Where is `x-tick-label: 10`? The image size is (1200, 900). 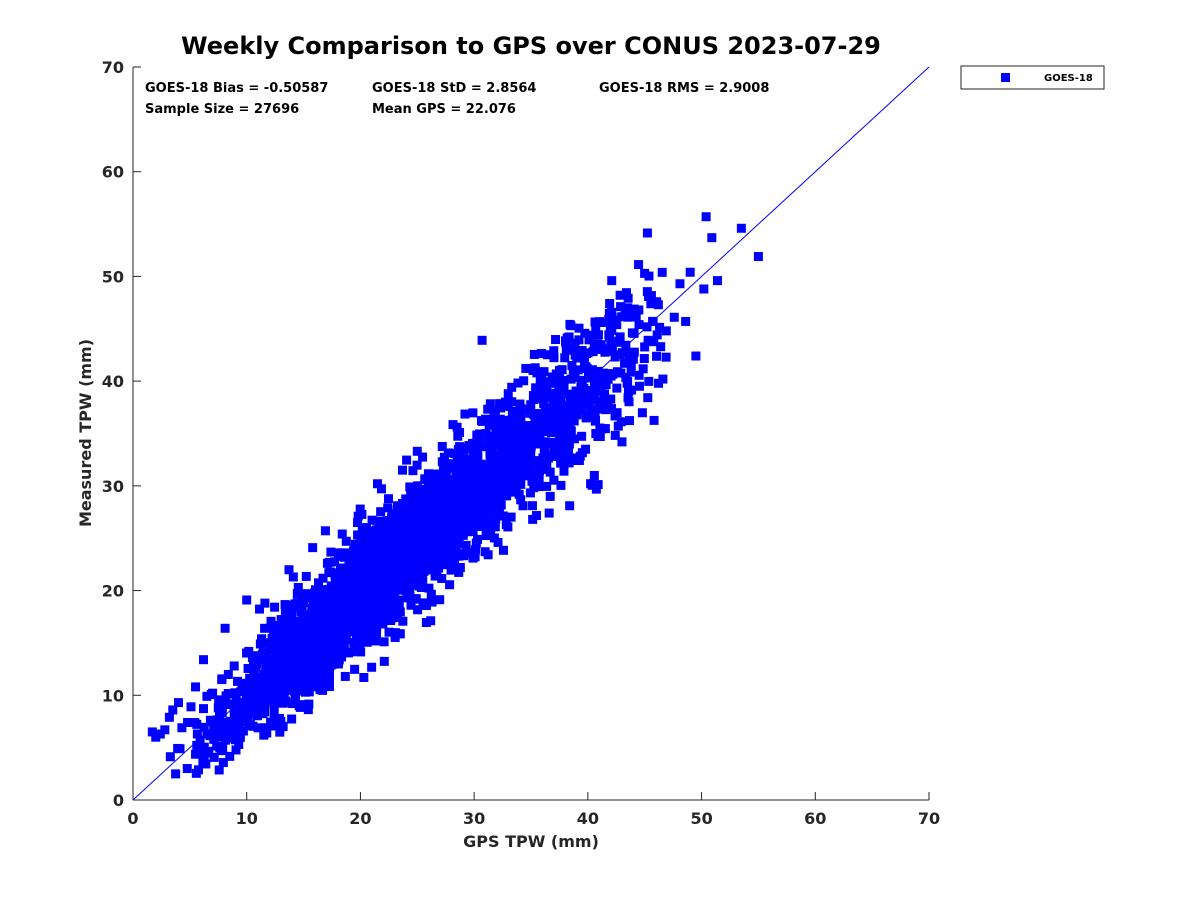
x-tick-label: 10 is located at coordinates (247, 818).